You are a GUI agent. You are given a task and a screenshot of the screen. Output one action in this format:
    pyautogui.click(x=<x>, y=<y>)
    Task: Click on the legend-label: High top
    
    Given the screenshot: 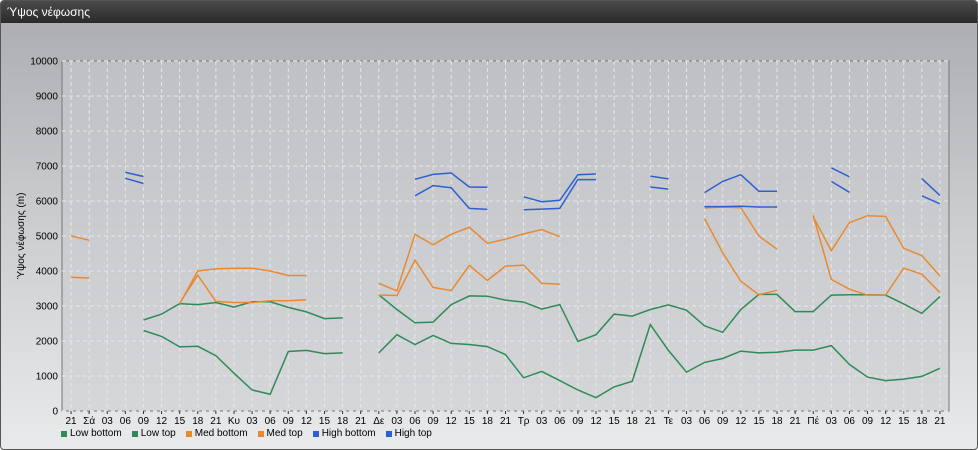 What is the action you would take?
    pyautogui.click(x=413, y=433)
    